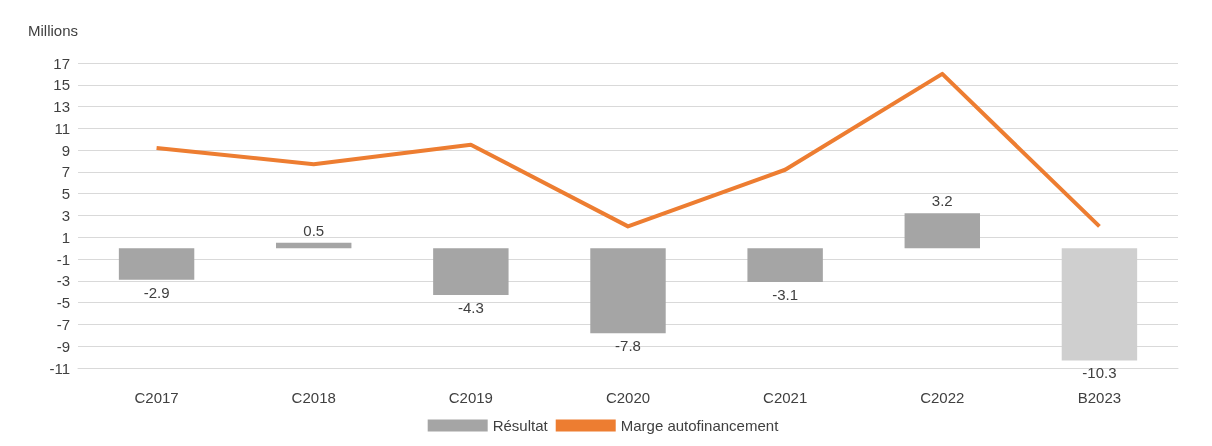 The height and width of the screenshot is (446, 1212). I want to click on data-label: -3.1, so click(785, 294).